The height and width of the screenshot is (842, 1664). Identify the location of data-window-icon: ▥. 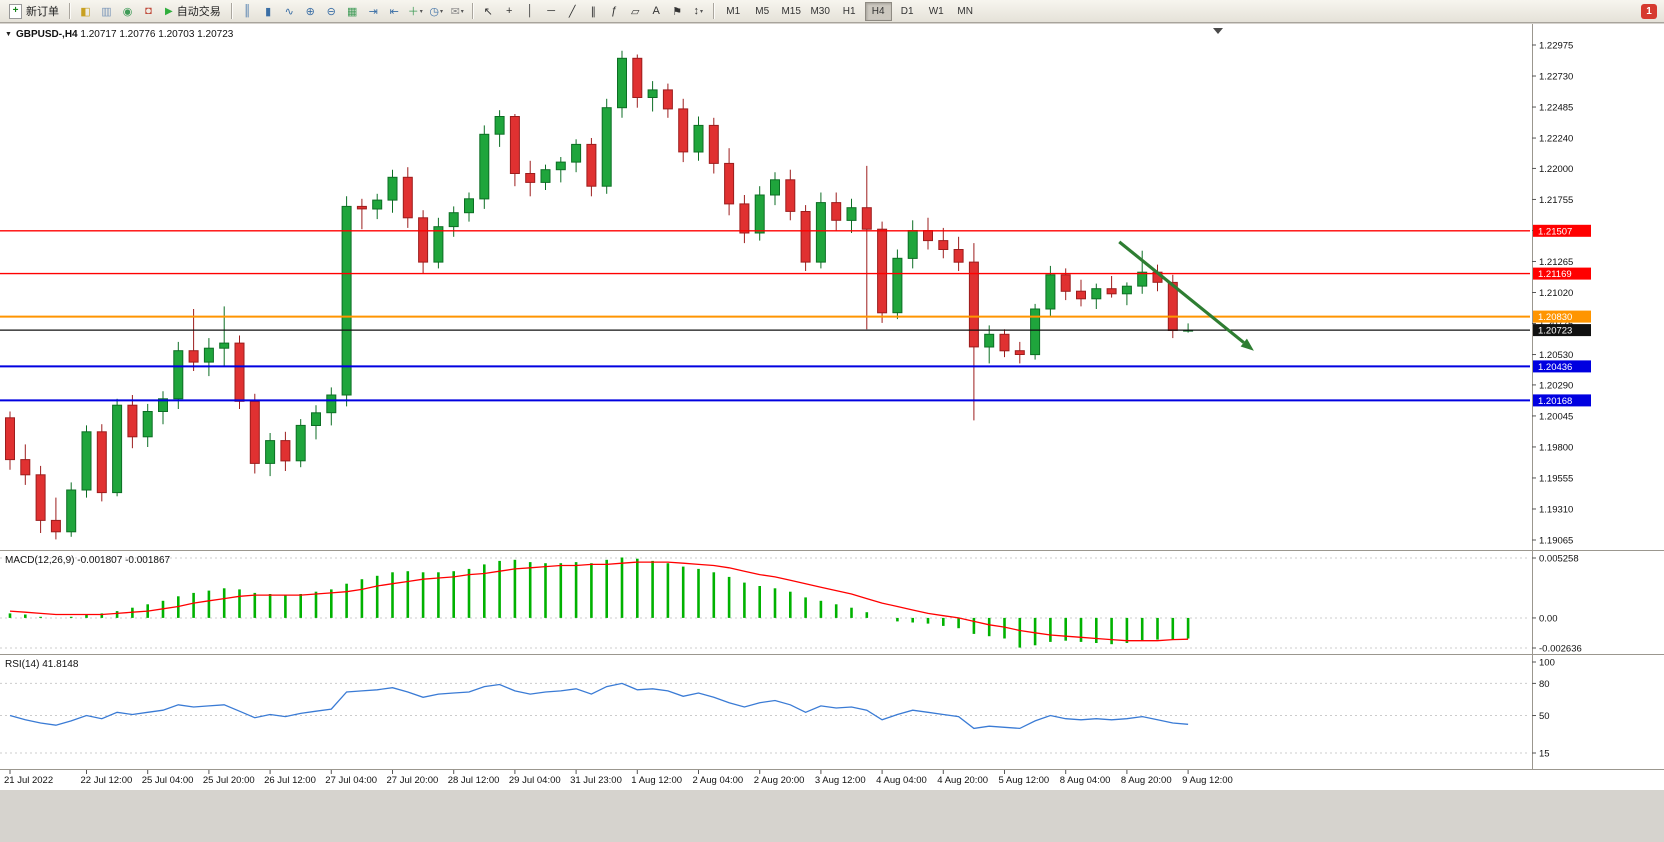
(106, 11).